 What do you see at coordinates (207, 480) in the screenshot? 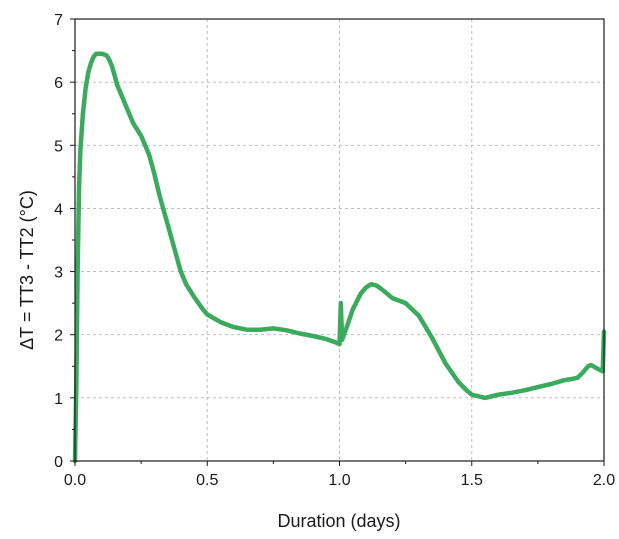
I see `x-tick-label: 0.5` at bounding box center [207, 480].